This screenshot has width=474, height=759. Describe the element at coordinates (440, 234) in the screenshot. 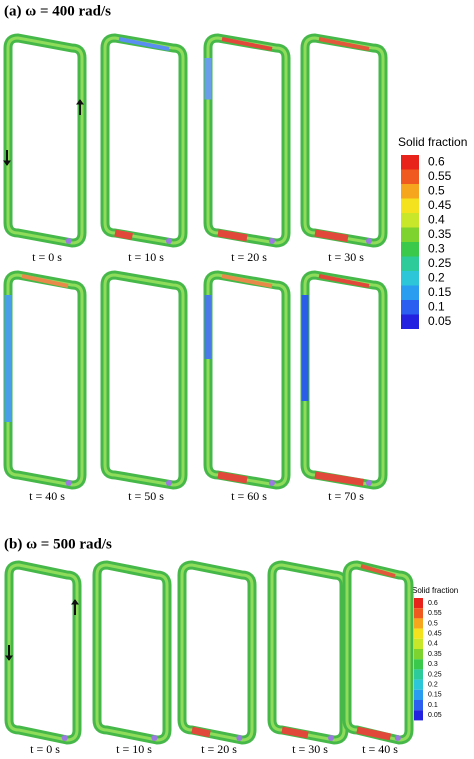

I see `colorbar-label: 0.35` at that location.